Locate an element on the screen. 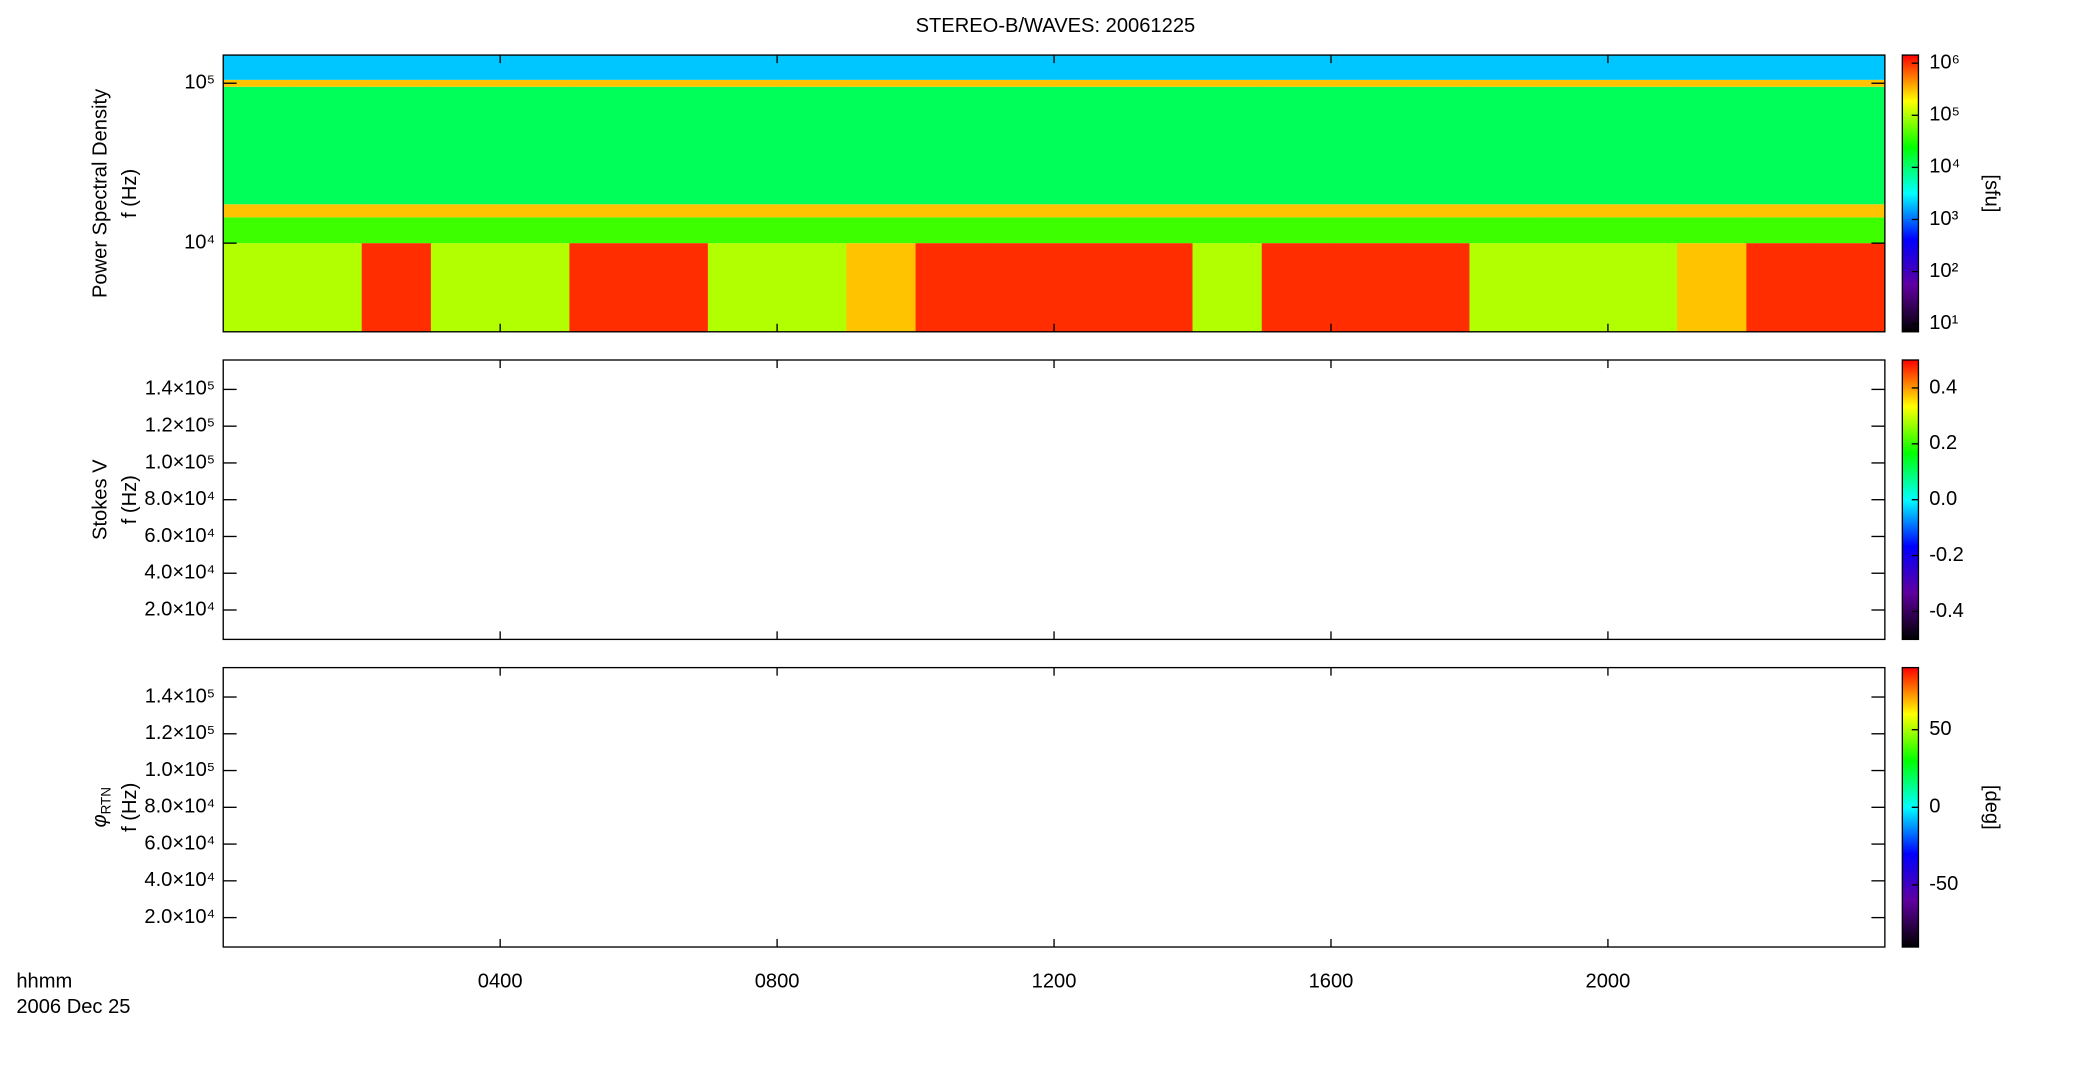 The width and height of the screenshot is (2096, 1080). y-axis-label: φRTN is located at coordinates (101, 807).